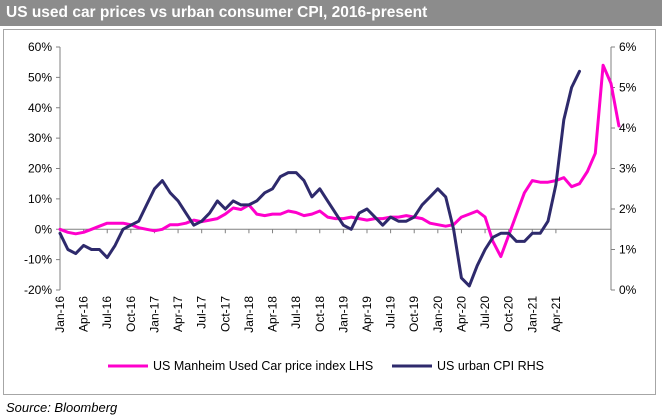 This screenshot has height=420, width=662. What do you see at coordinates (628, 88) in the screenshot?
I see `y-right-tick-label: 5%` at bounding box center [628, 88].